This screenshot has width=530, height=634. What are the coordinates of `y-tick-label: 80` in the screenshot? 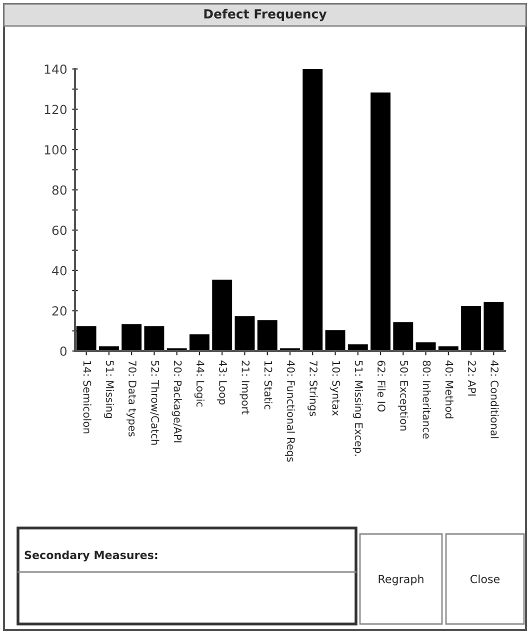 It's located at (59, 190).